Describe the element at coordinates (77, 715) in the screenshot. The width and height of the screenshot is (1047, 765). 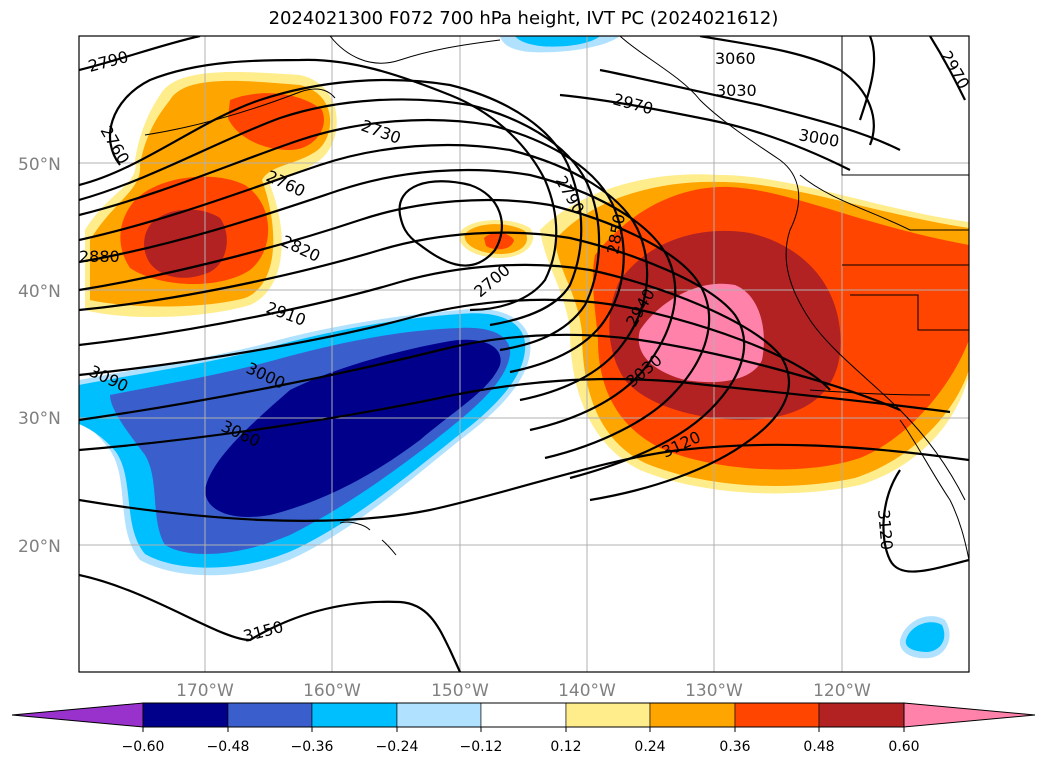
I see `colorbar-min-extend` at that location.